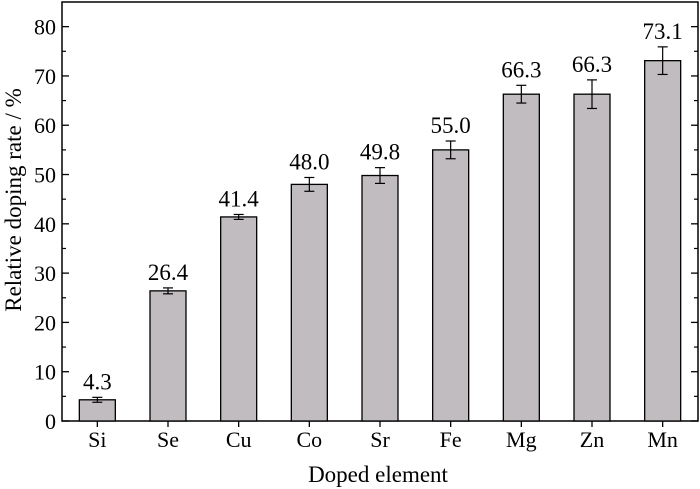 This screenshot has width=700, height=489. I want to click on error-bar-zn, so click(592, 94).